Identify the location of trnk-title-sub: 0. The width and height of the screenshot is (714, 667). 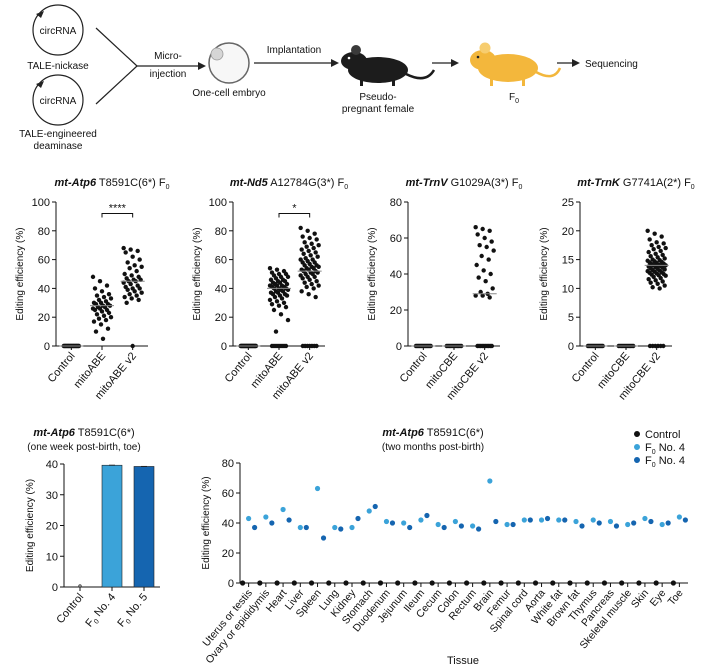
(693, 187).